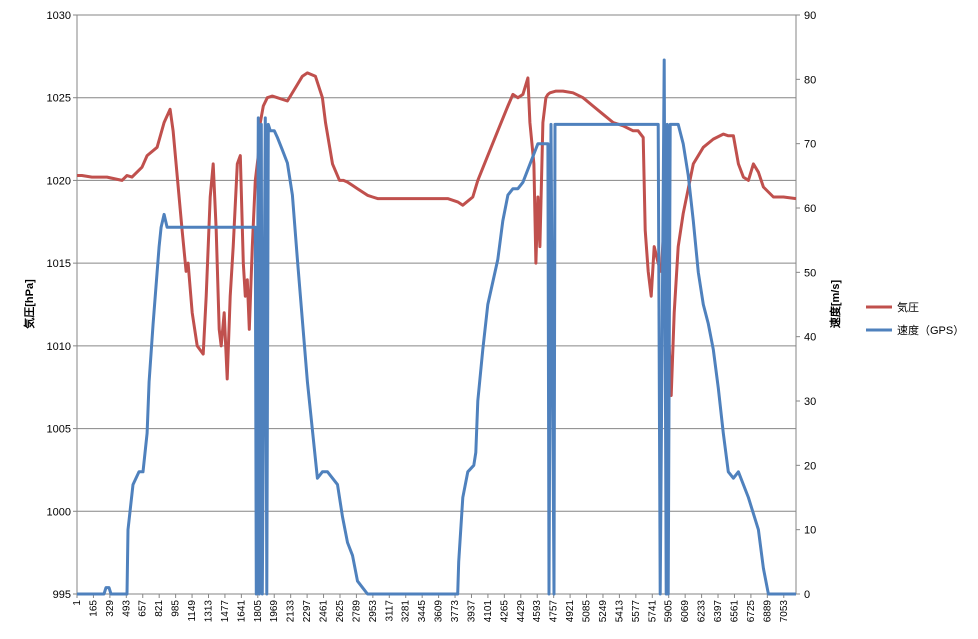  I want to click on legend: 気圧 速度（GPS）, so click(915, 318).